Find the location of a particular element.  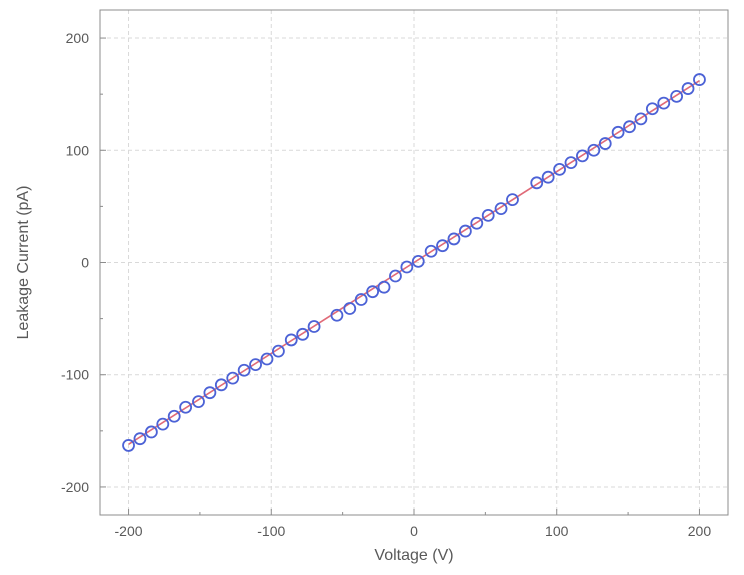

x-tick-label-0: -200 is located at coordinates (129, 531).